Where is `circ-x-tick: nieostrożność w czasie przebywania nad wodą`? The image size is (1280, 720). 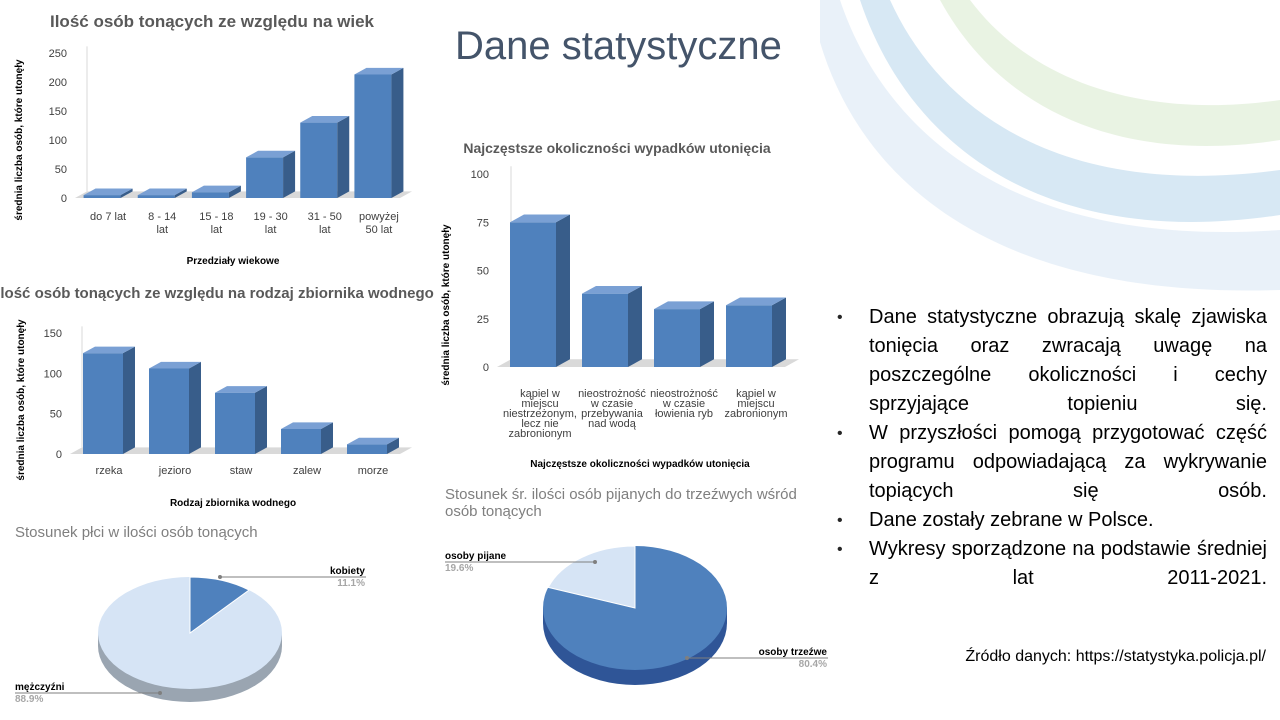 circ-x-tick: nieostrożność w czasie przebywania nad wodą is located at coordinates (612, 409).